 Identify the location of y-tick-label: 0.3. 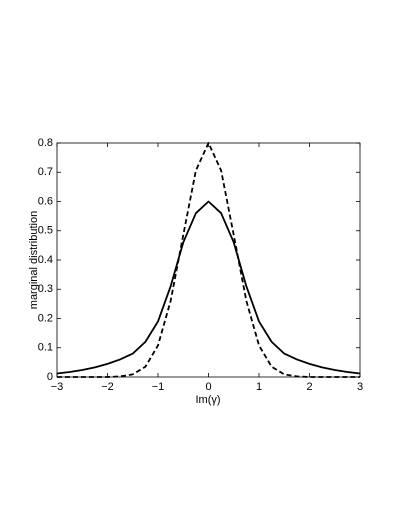
(45, 289).